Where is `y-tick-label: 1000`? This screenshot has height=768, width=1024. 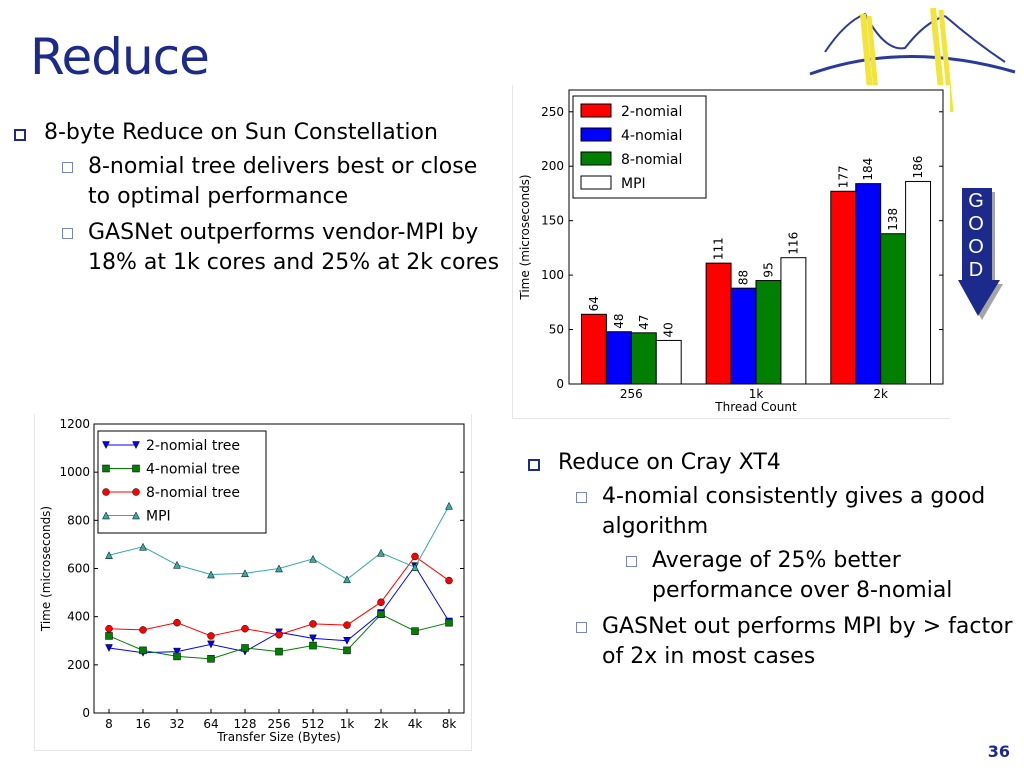 y-tick-label: 1000 is located at coordinates (74, 472).